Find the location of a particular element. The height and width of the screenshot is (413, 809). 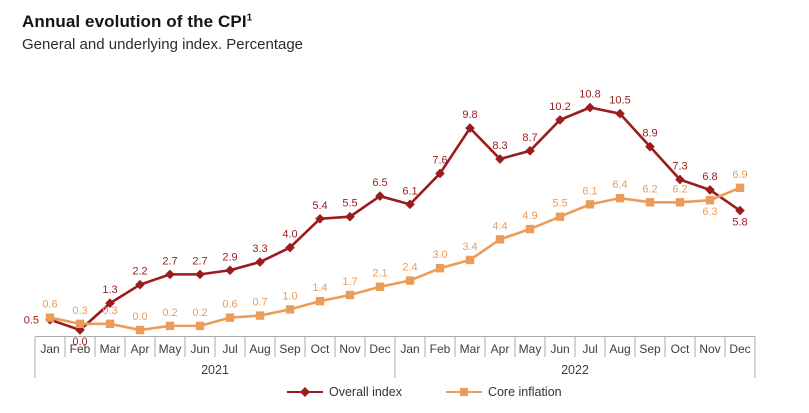

page-subtitle: General and underlying index. Percentage is located at coordinates (163, 44).